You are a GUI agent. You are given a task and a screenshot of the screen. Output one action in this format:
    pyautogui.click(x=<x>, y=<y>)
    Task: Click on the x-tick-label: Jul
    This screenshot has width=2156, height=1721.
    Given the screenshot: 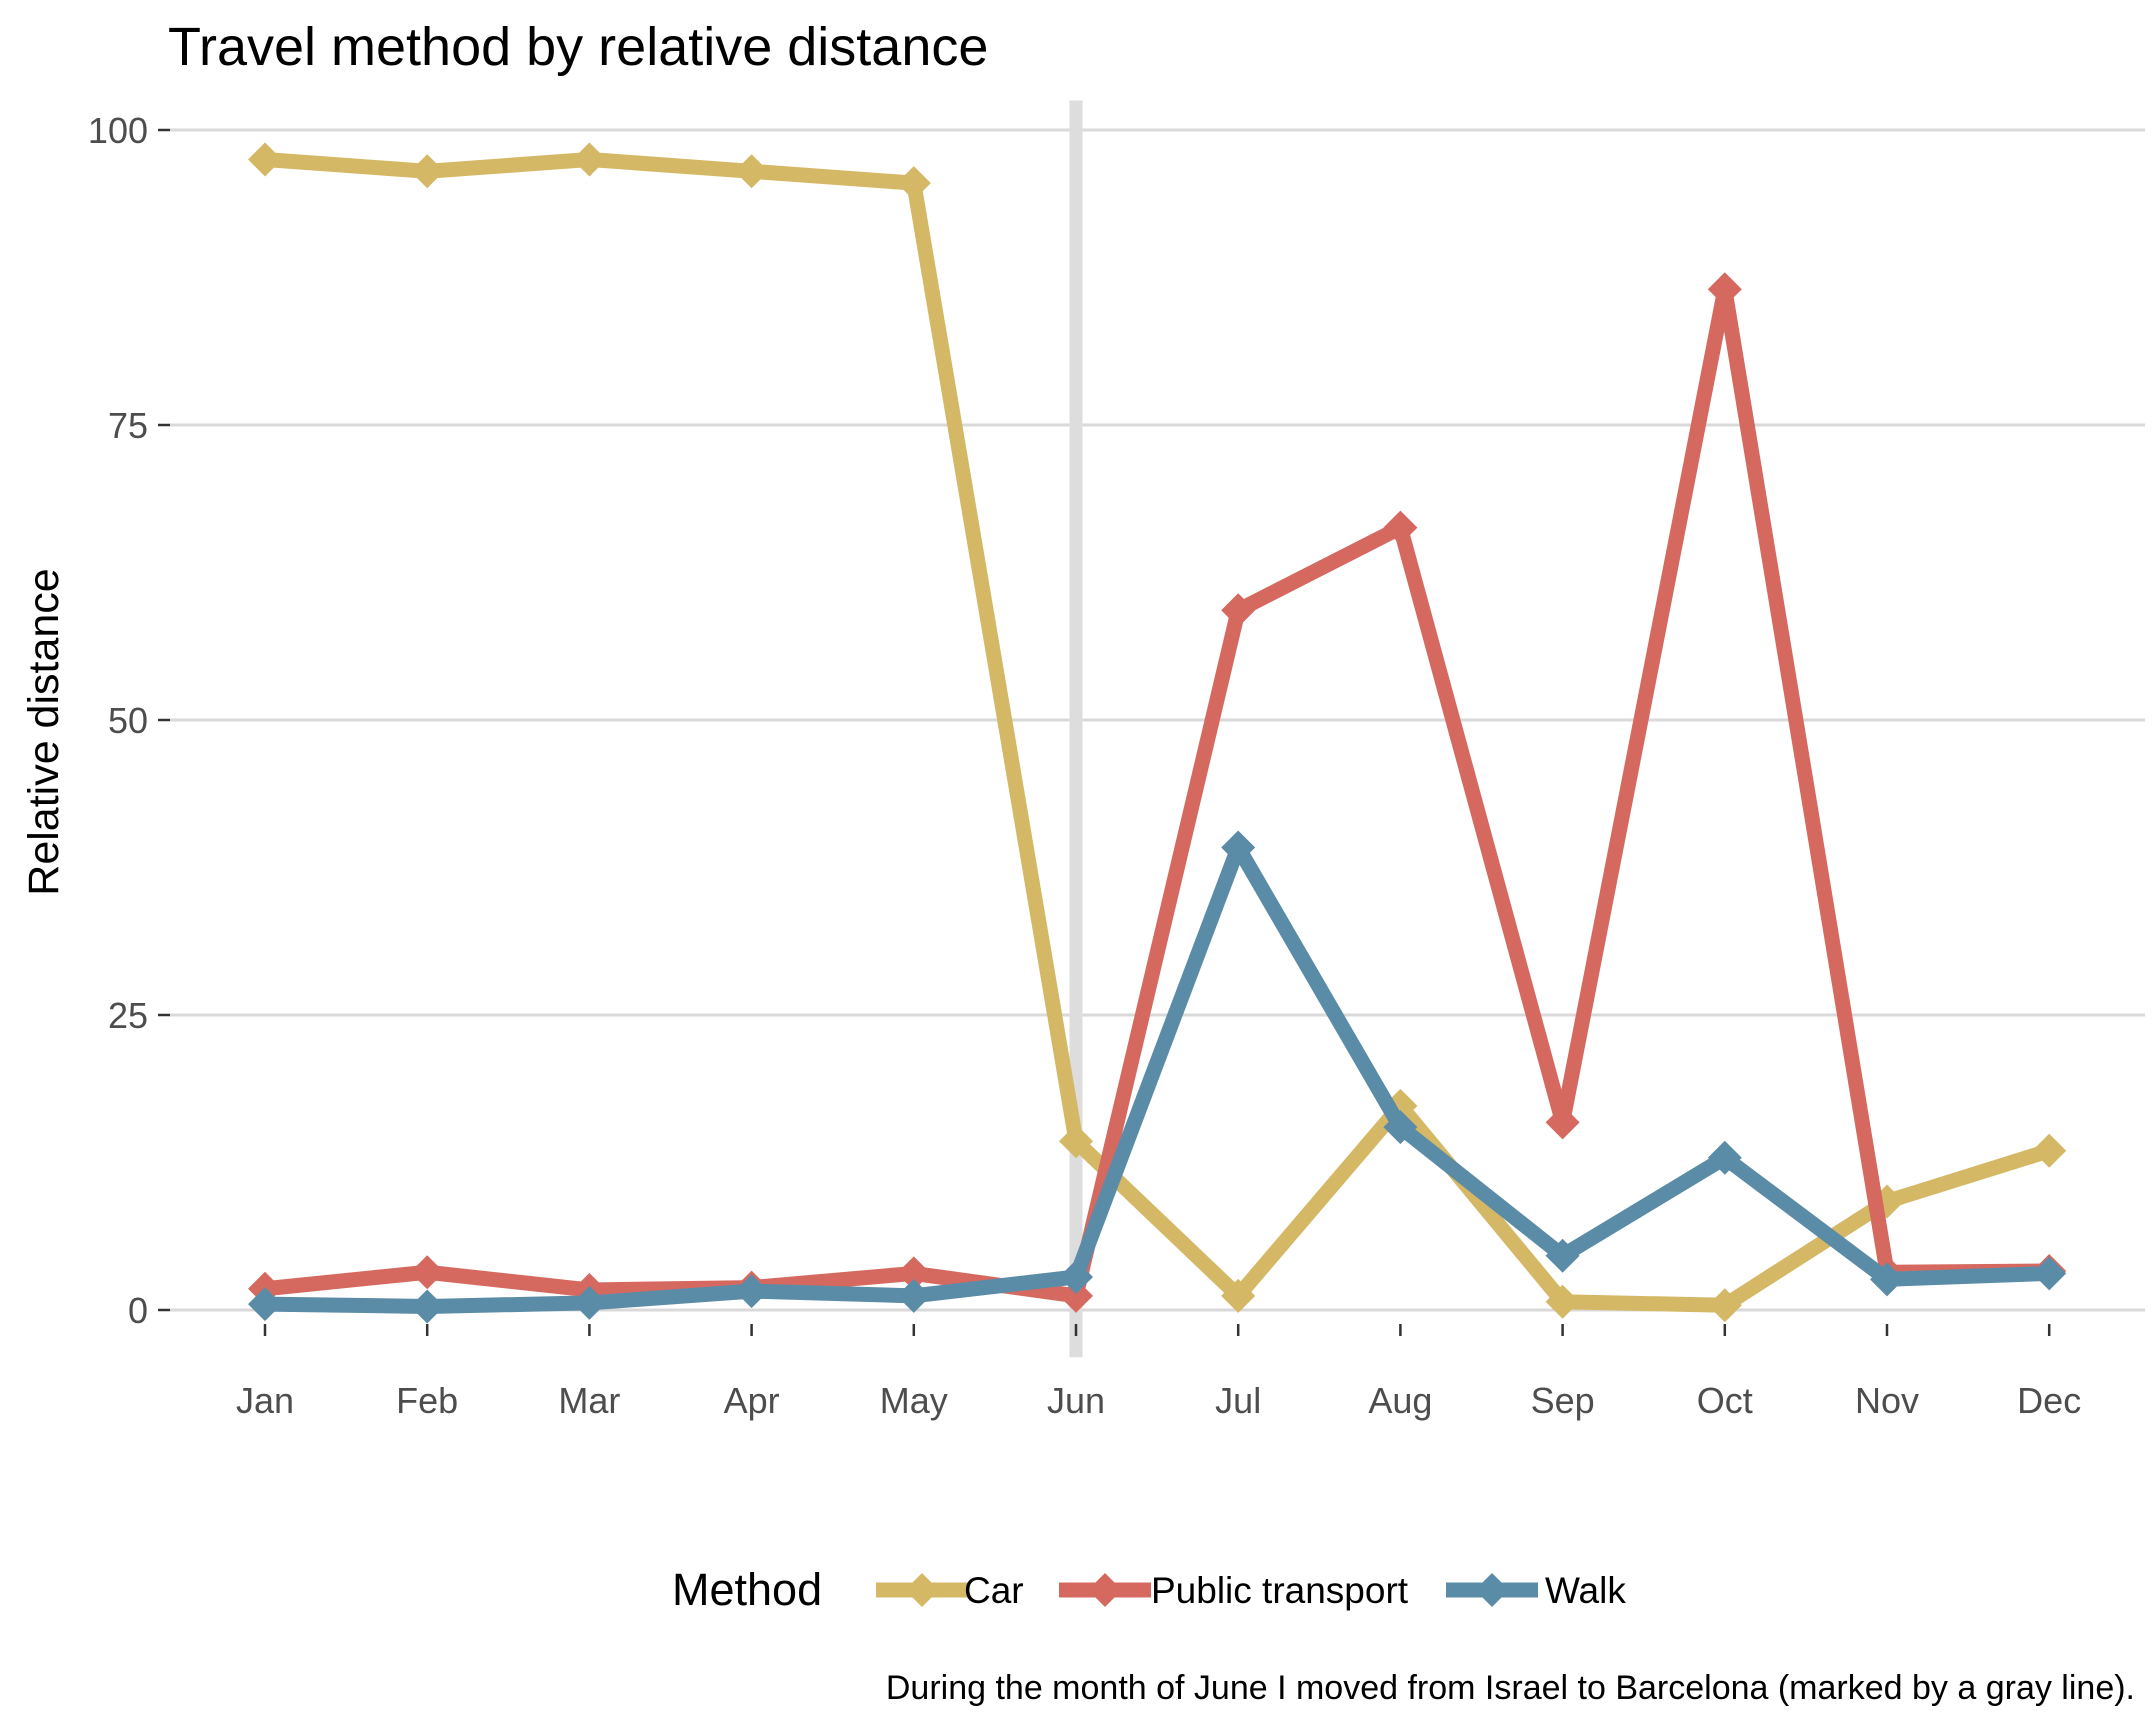 What is the action you would take?
    pyautogui.click(x=1238, y=1400)
    